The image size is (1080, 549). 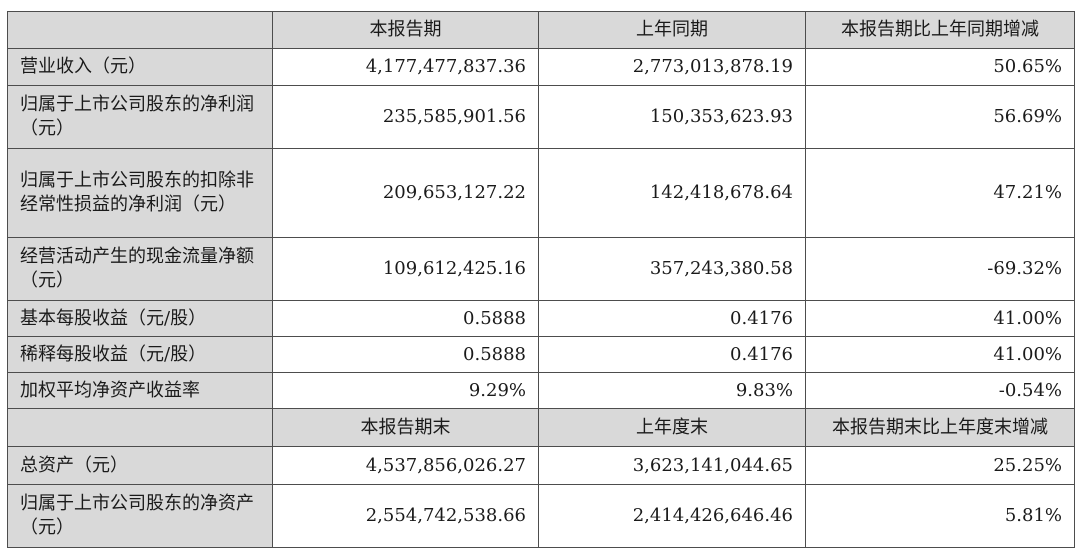 What do you see at coordinates (672, 193) in the screenshot?
I see `prior-period-value: 142,418,678.64` at bounding box center [672, 193].